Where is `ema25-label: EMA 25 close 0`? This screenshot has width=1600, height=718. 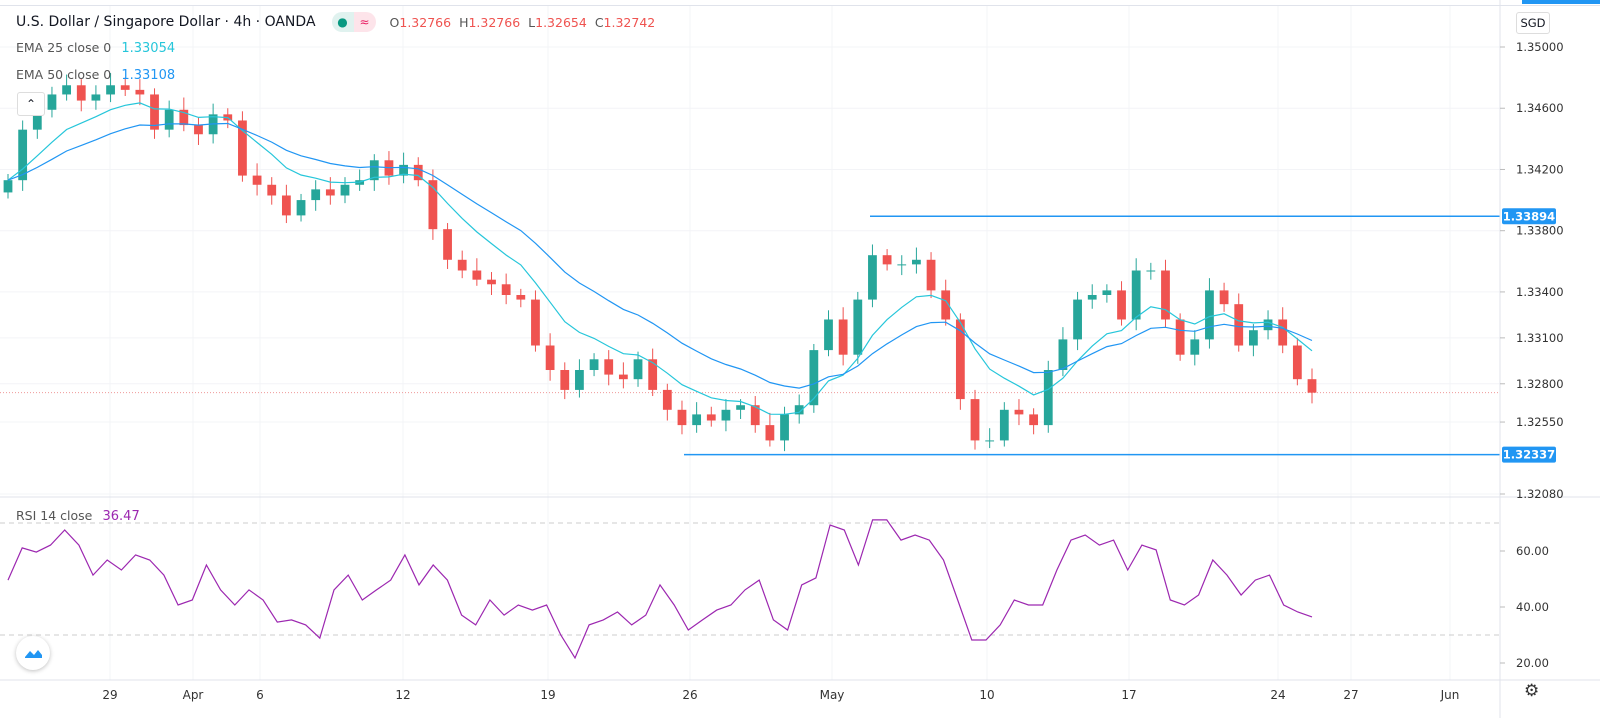 ema25-label: EMA 25 close 0 is located at coordinates (64, 47).